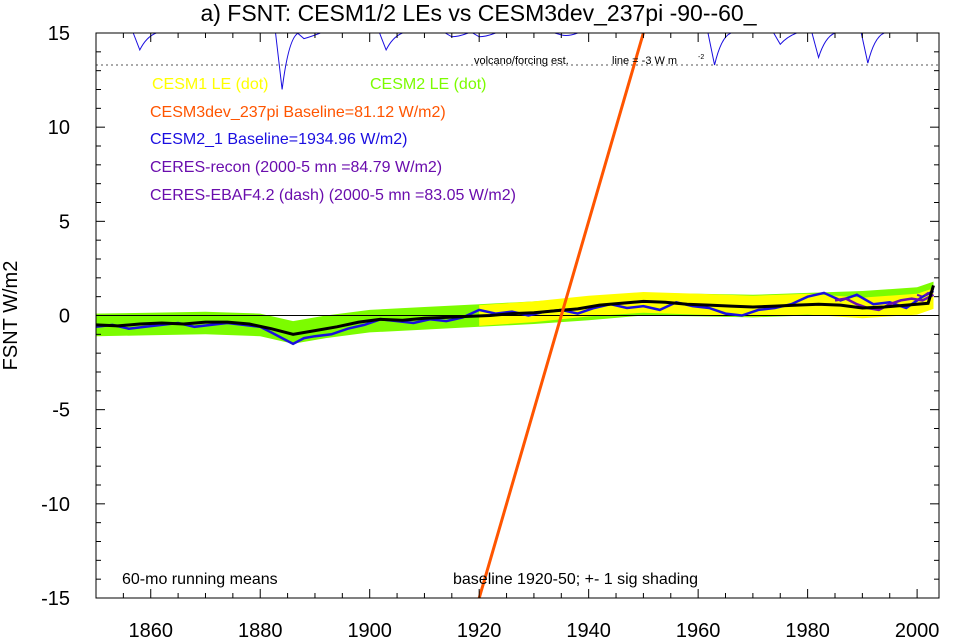  What do you see at coordinates (61, 411) in the screenshot?
I see `y-tick-label: -5` at bounding box center [61, 411].